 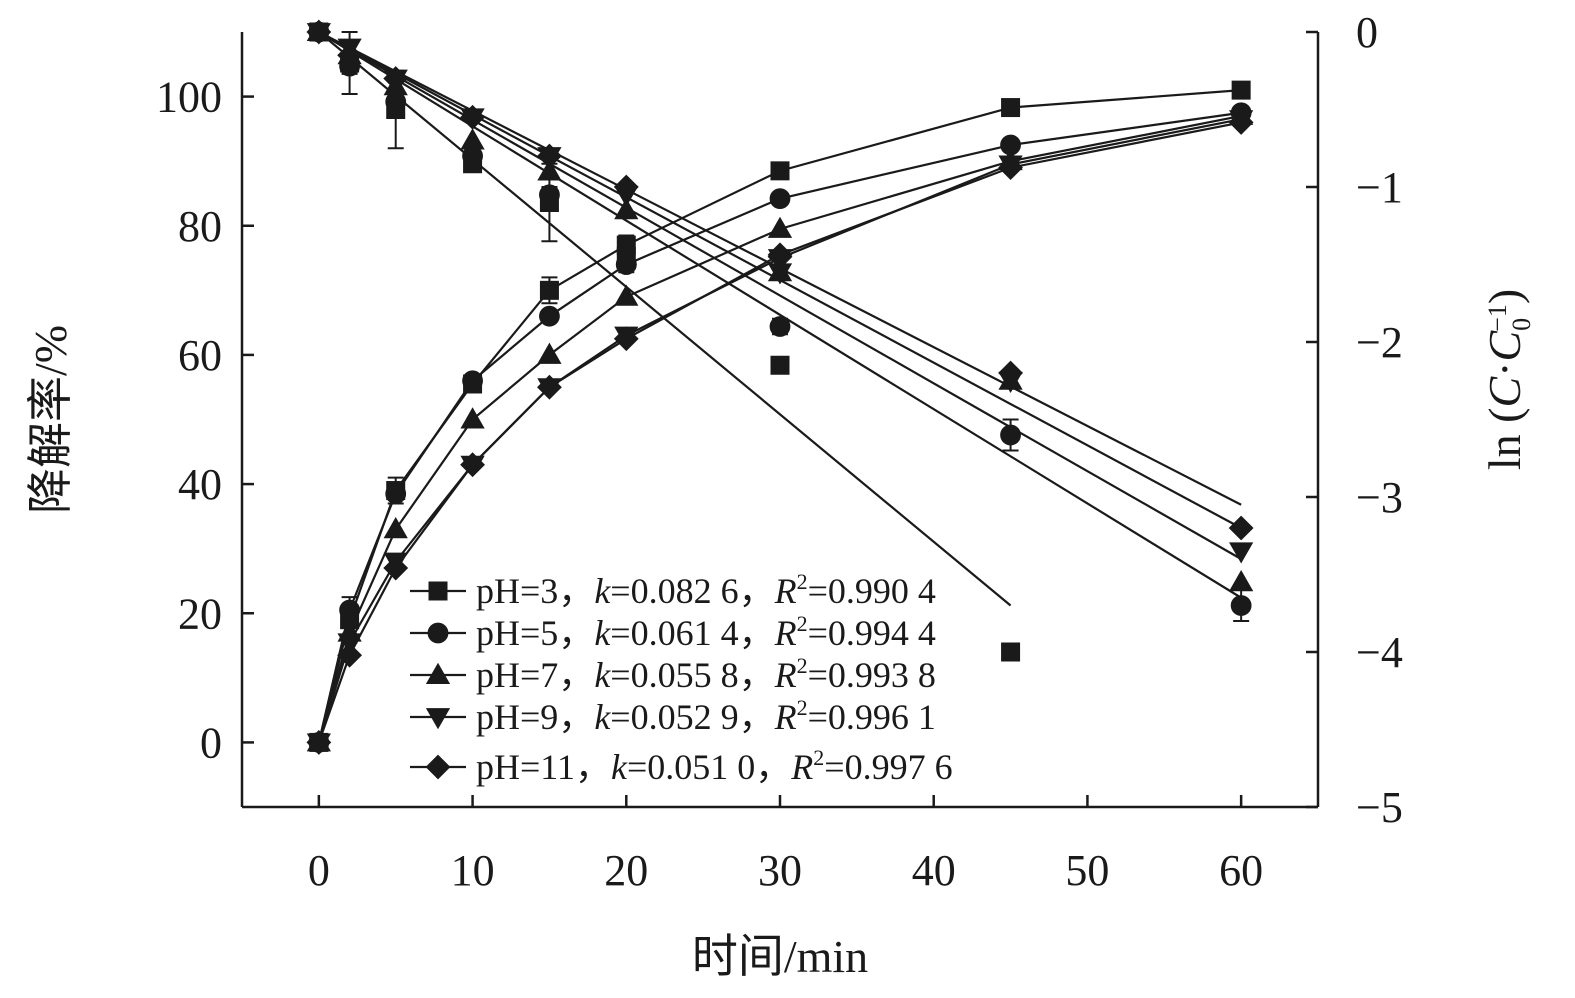 What do you see at coordinates (706, 632) in the screenshot?
I see `legend-label: pH=5，k=0.061 4，R2=0.994 4` at bounding box center [706, 632].